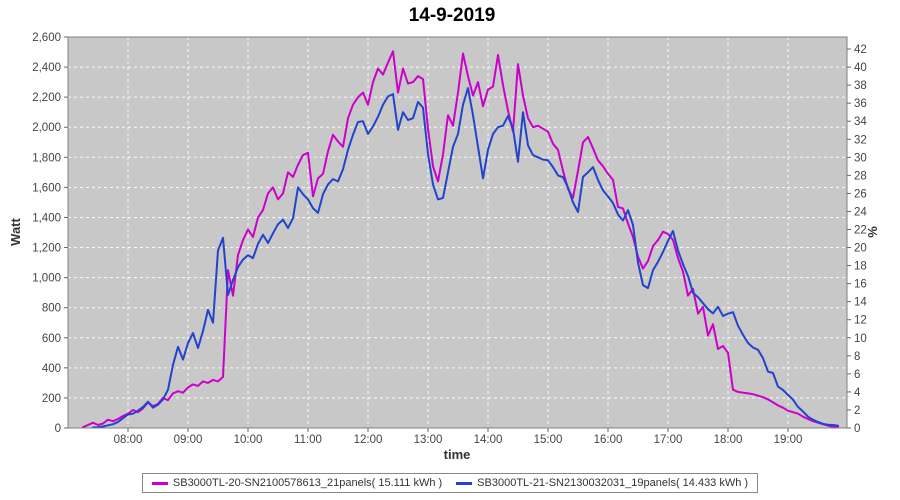 The width and height of the screenshot is (900, 500). Describe the element at coordinates (668, 440) in the screenshot. I see `x-tick-label: 17:00` at that location.